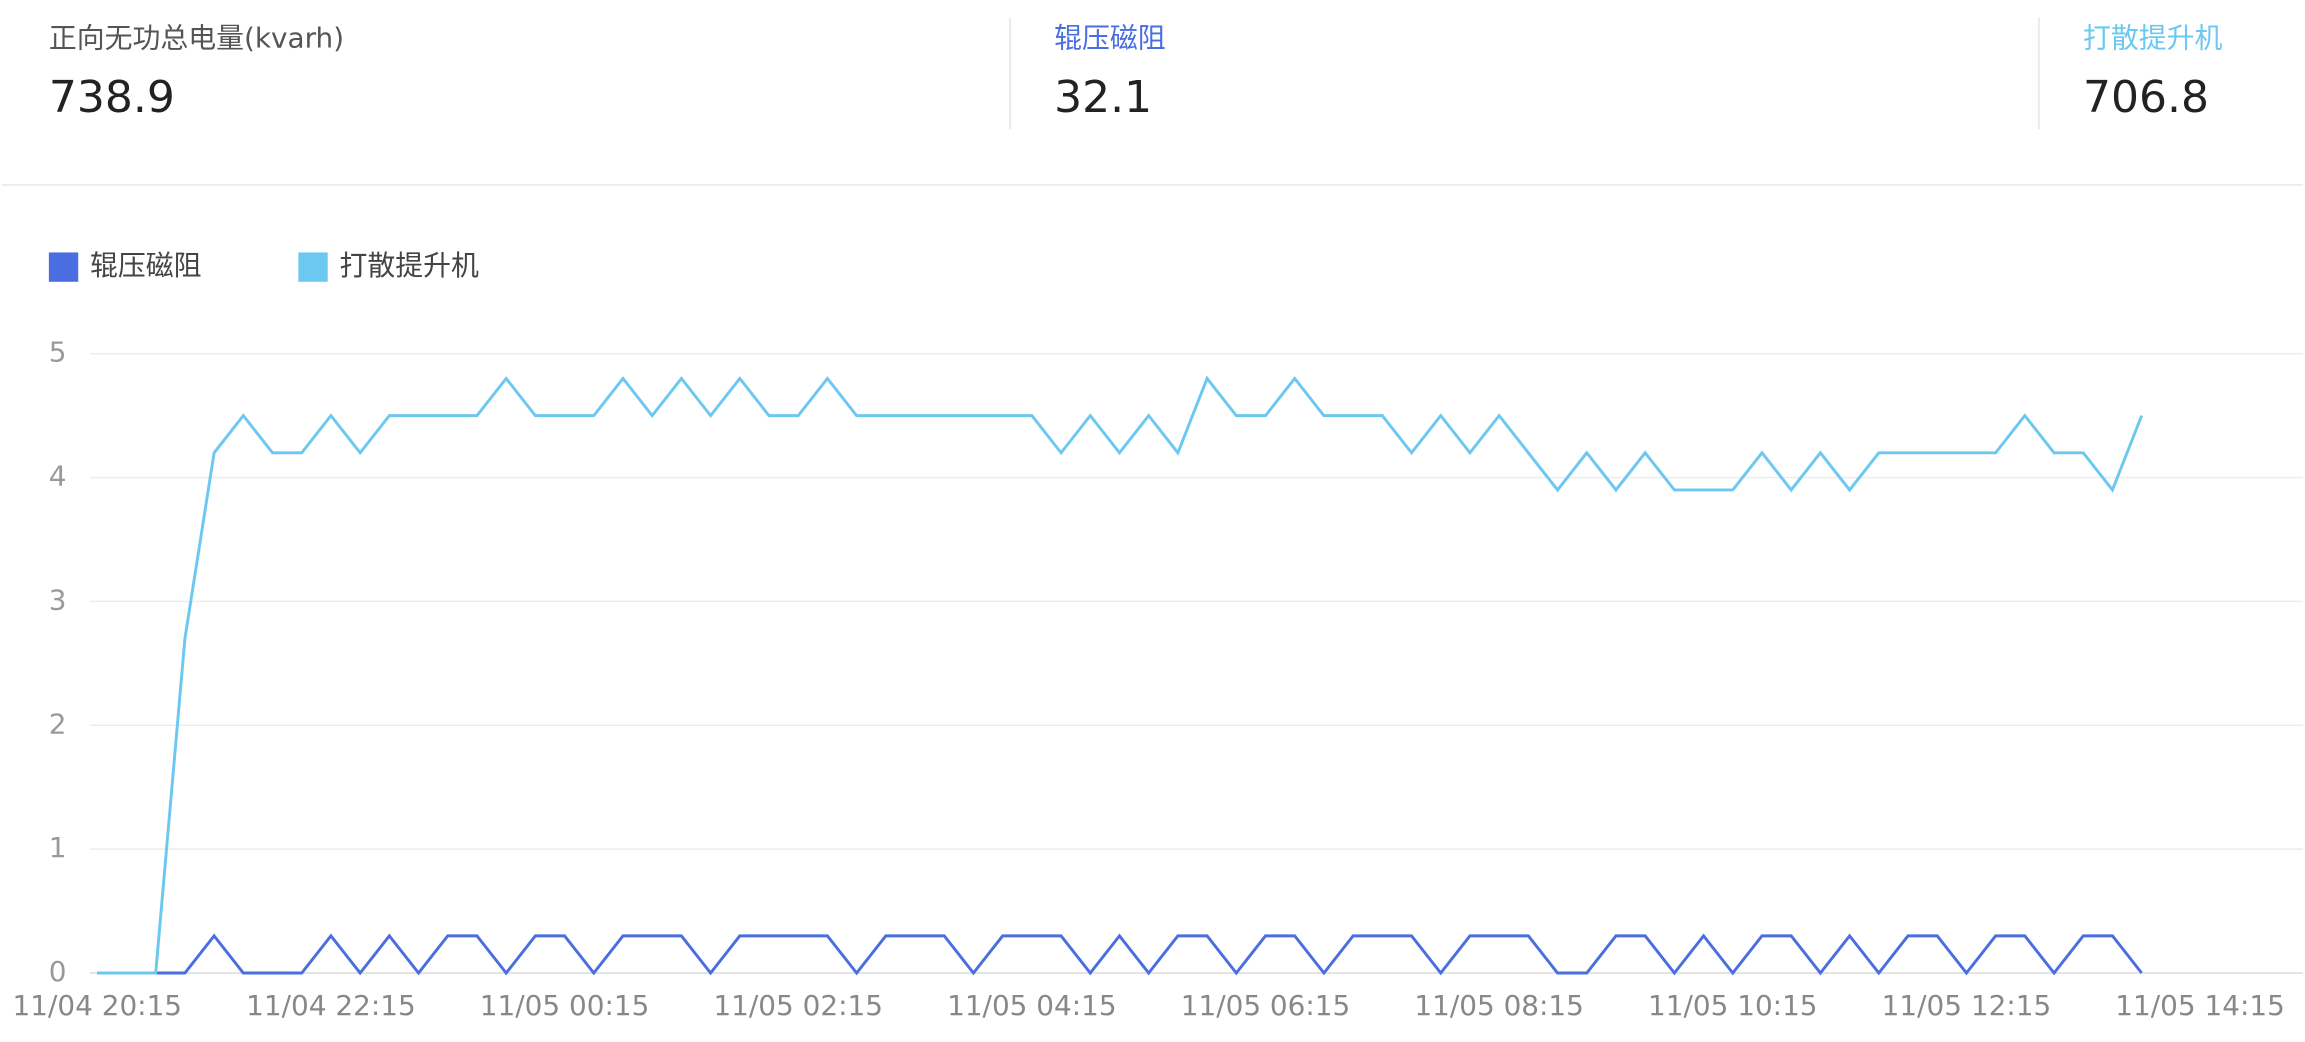  Describe the element at coordinates (112, 97) in the screenshot. I see `stat-value: 738.9` at that location.